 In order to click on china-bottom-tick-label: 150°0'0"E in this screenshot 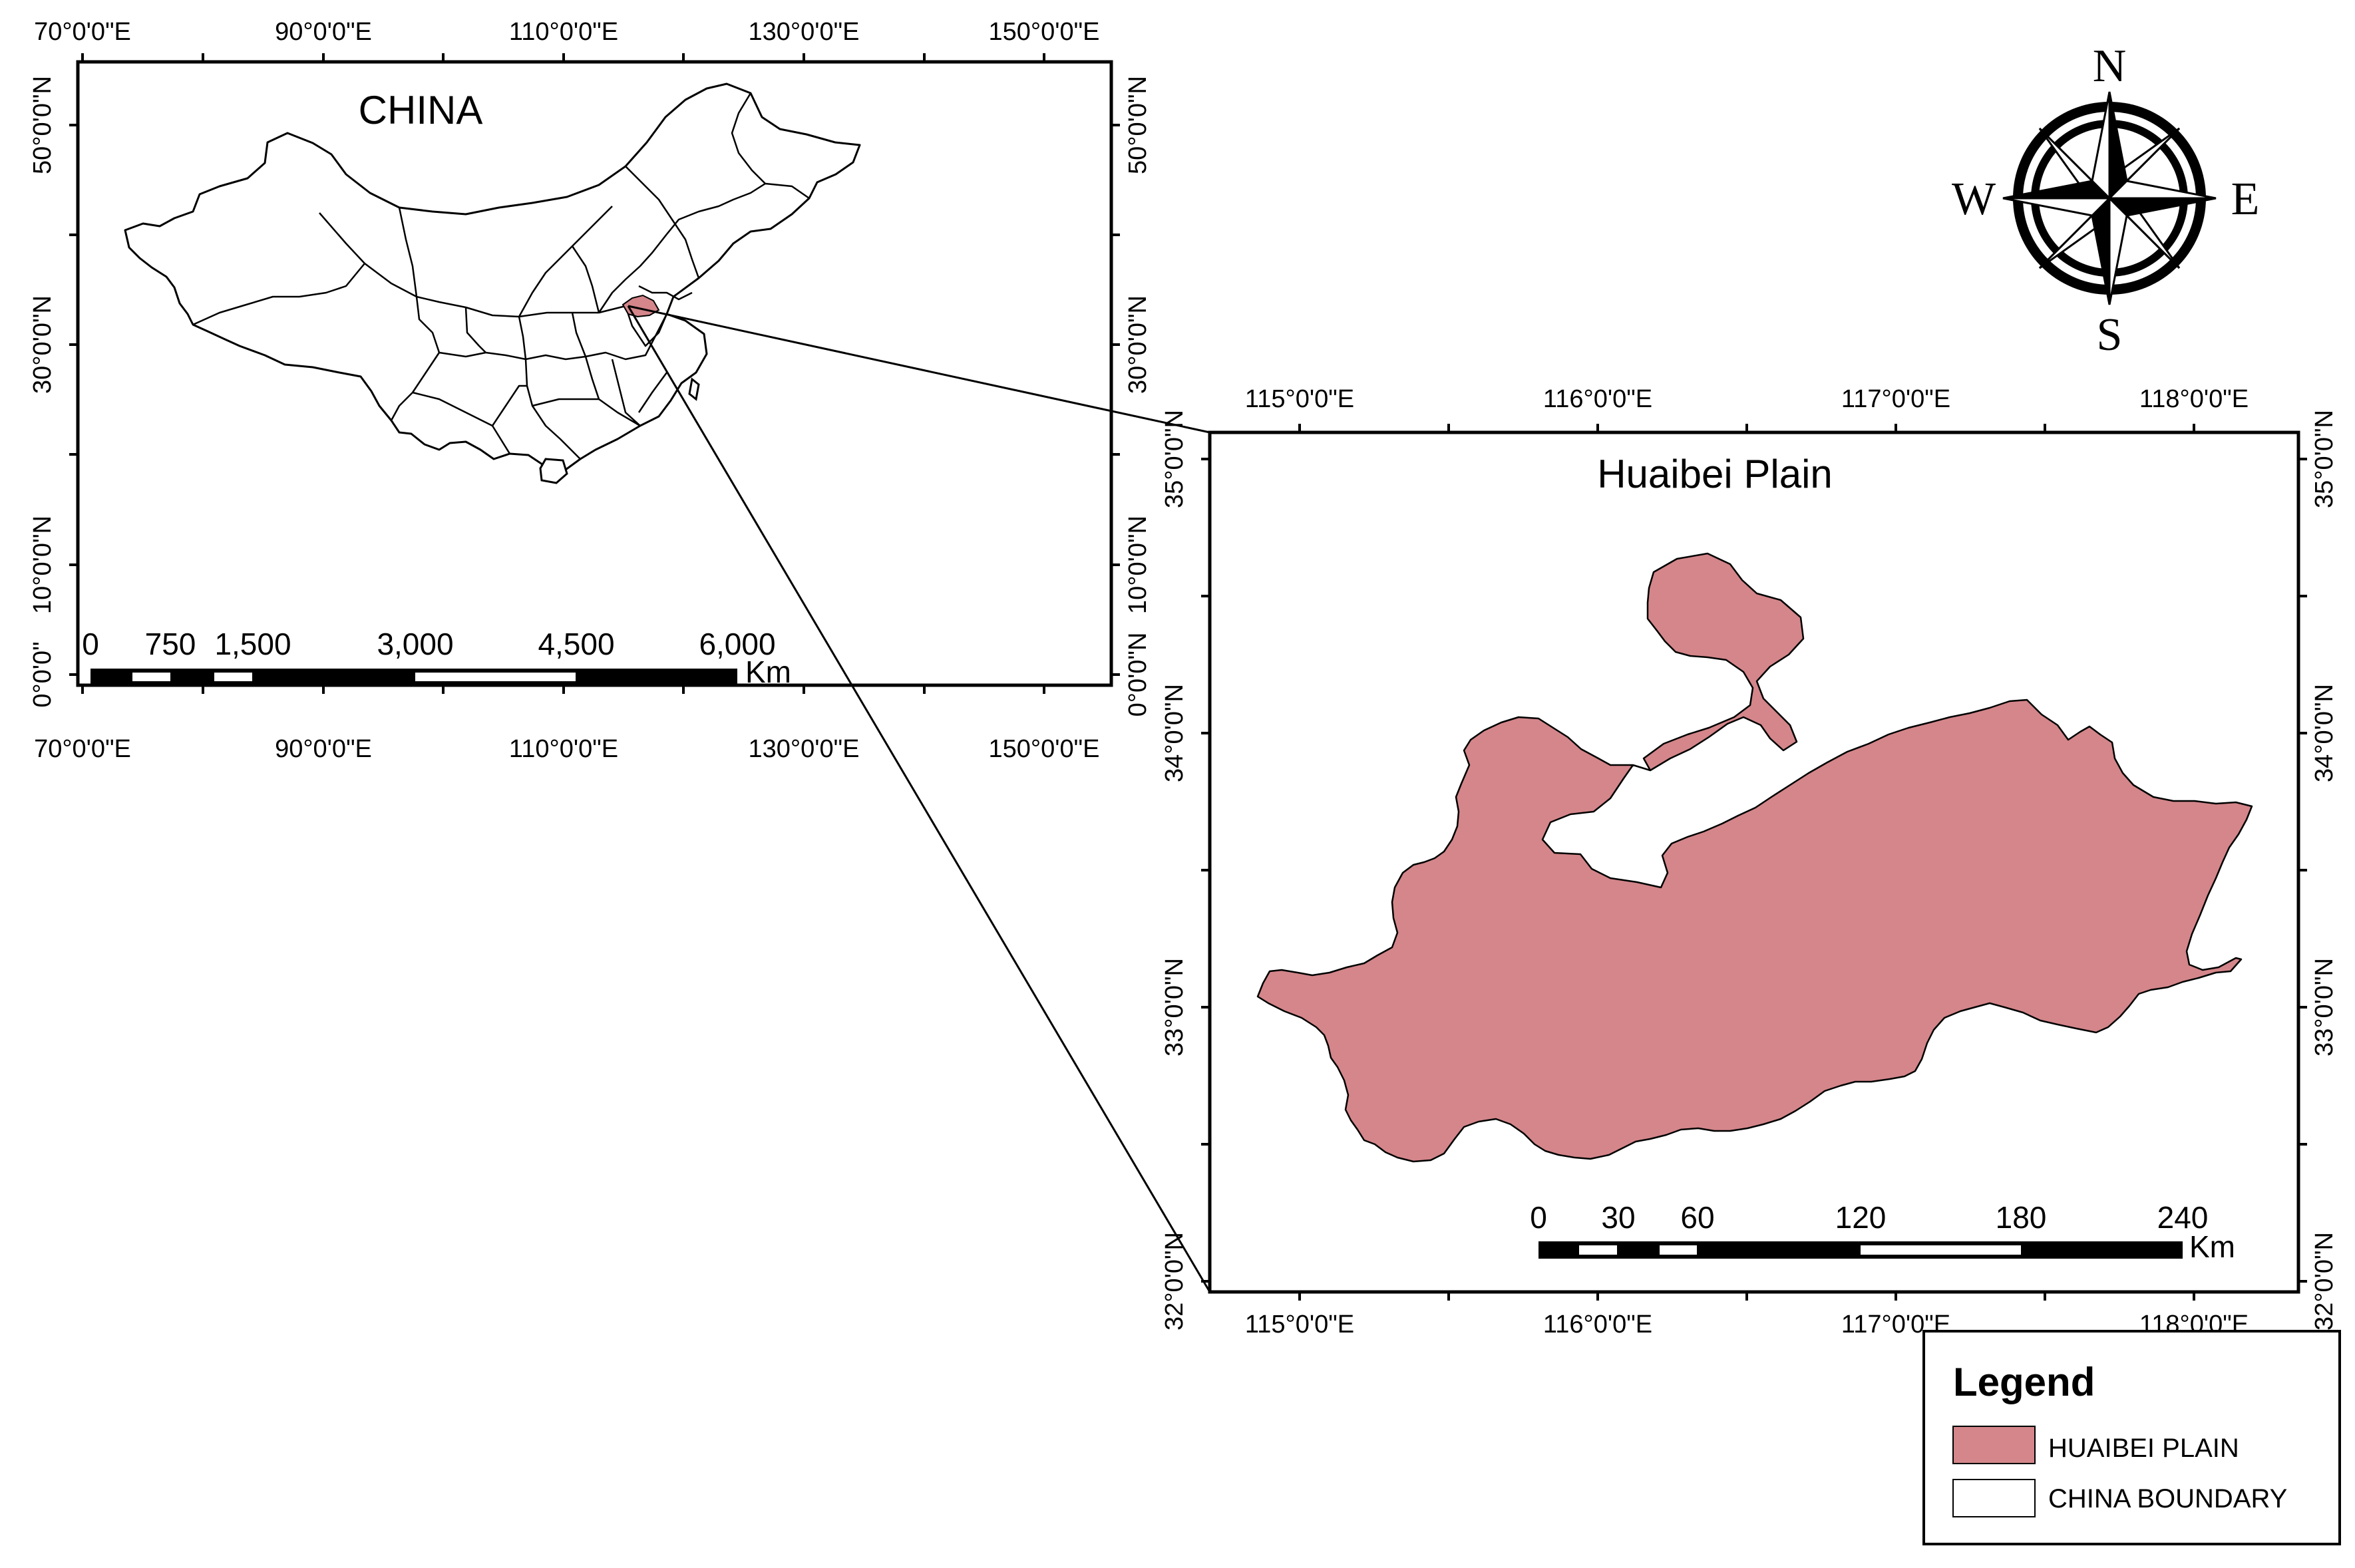, I will do `click(1045, 749)`.